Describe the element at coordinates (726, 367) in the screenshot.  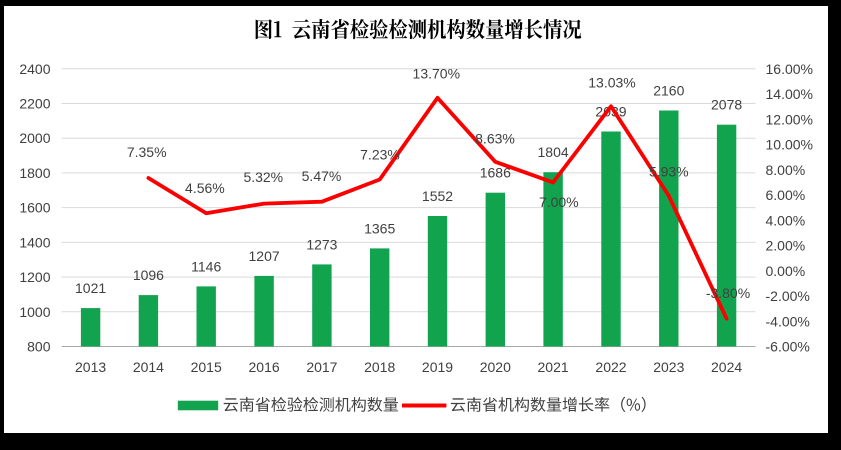
I see `svg-text: 2024` at that location.